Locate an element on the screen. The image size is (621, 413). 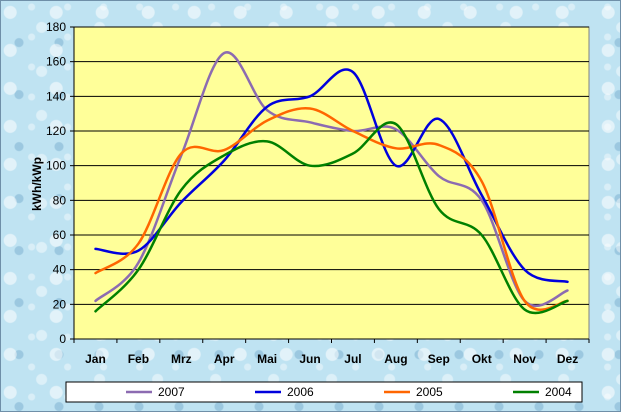
y-tick-label: 80 is located at coordinates (60, 200).